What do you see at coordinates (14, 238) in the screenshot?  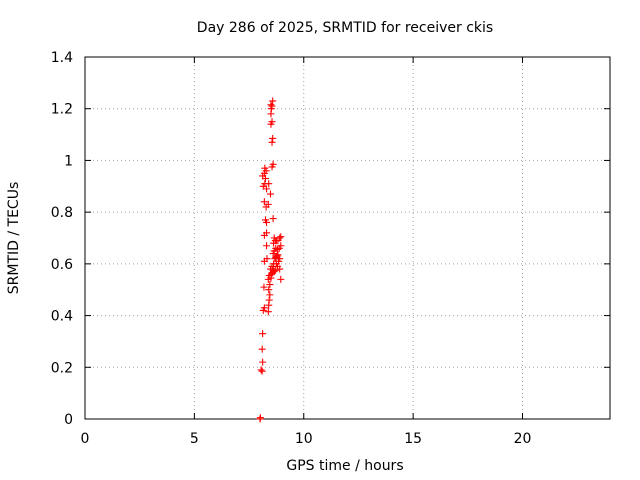 I see `y-axis-label: SRMTID / TECUs` at bounding box center [14, 238].